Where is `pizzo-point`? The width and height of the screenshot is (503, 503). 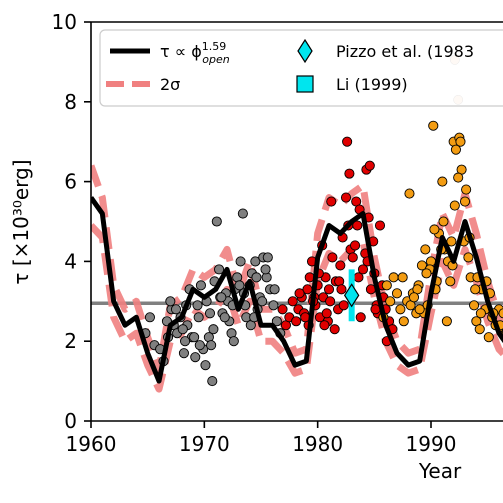
pizzo-point is located at coordinates (351, 295).